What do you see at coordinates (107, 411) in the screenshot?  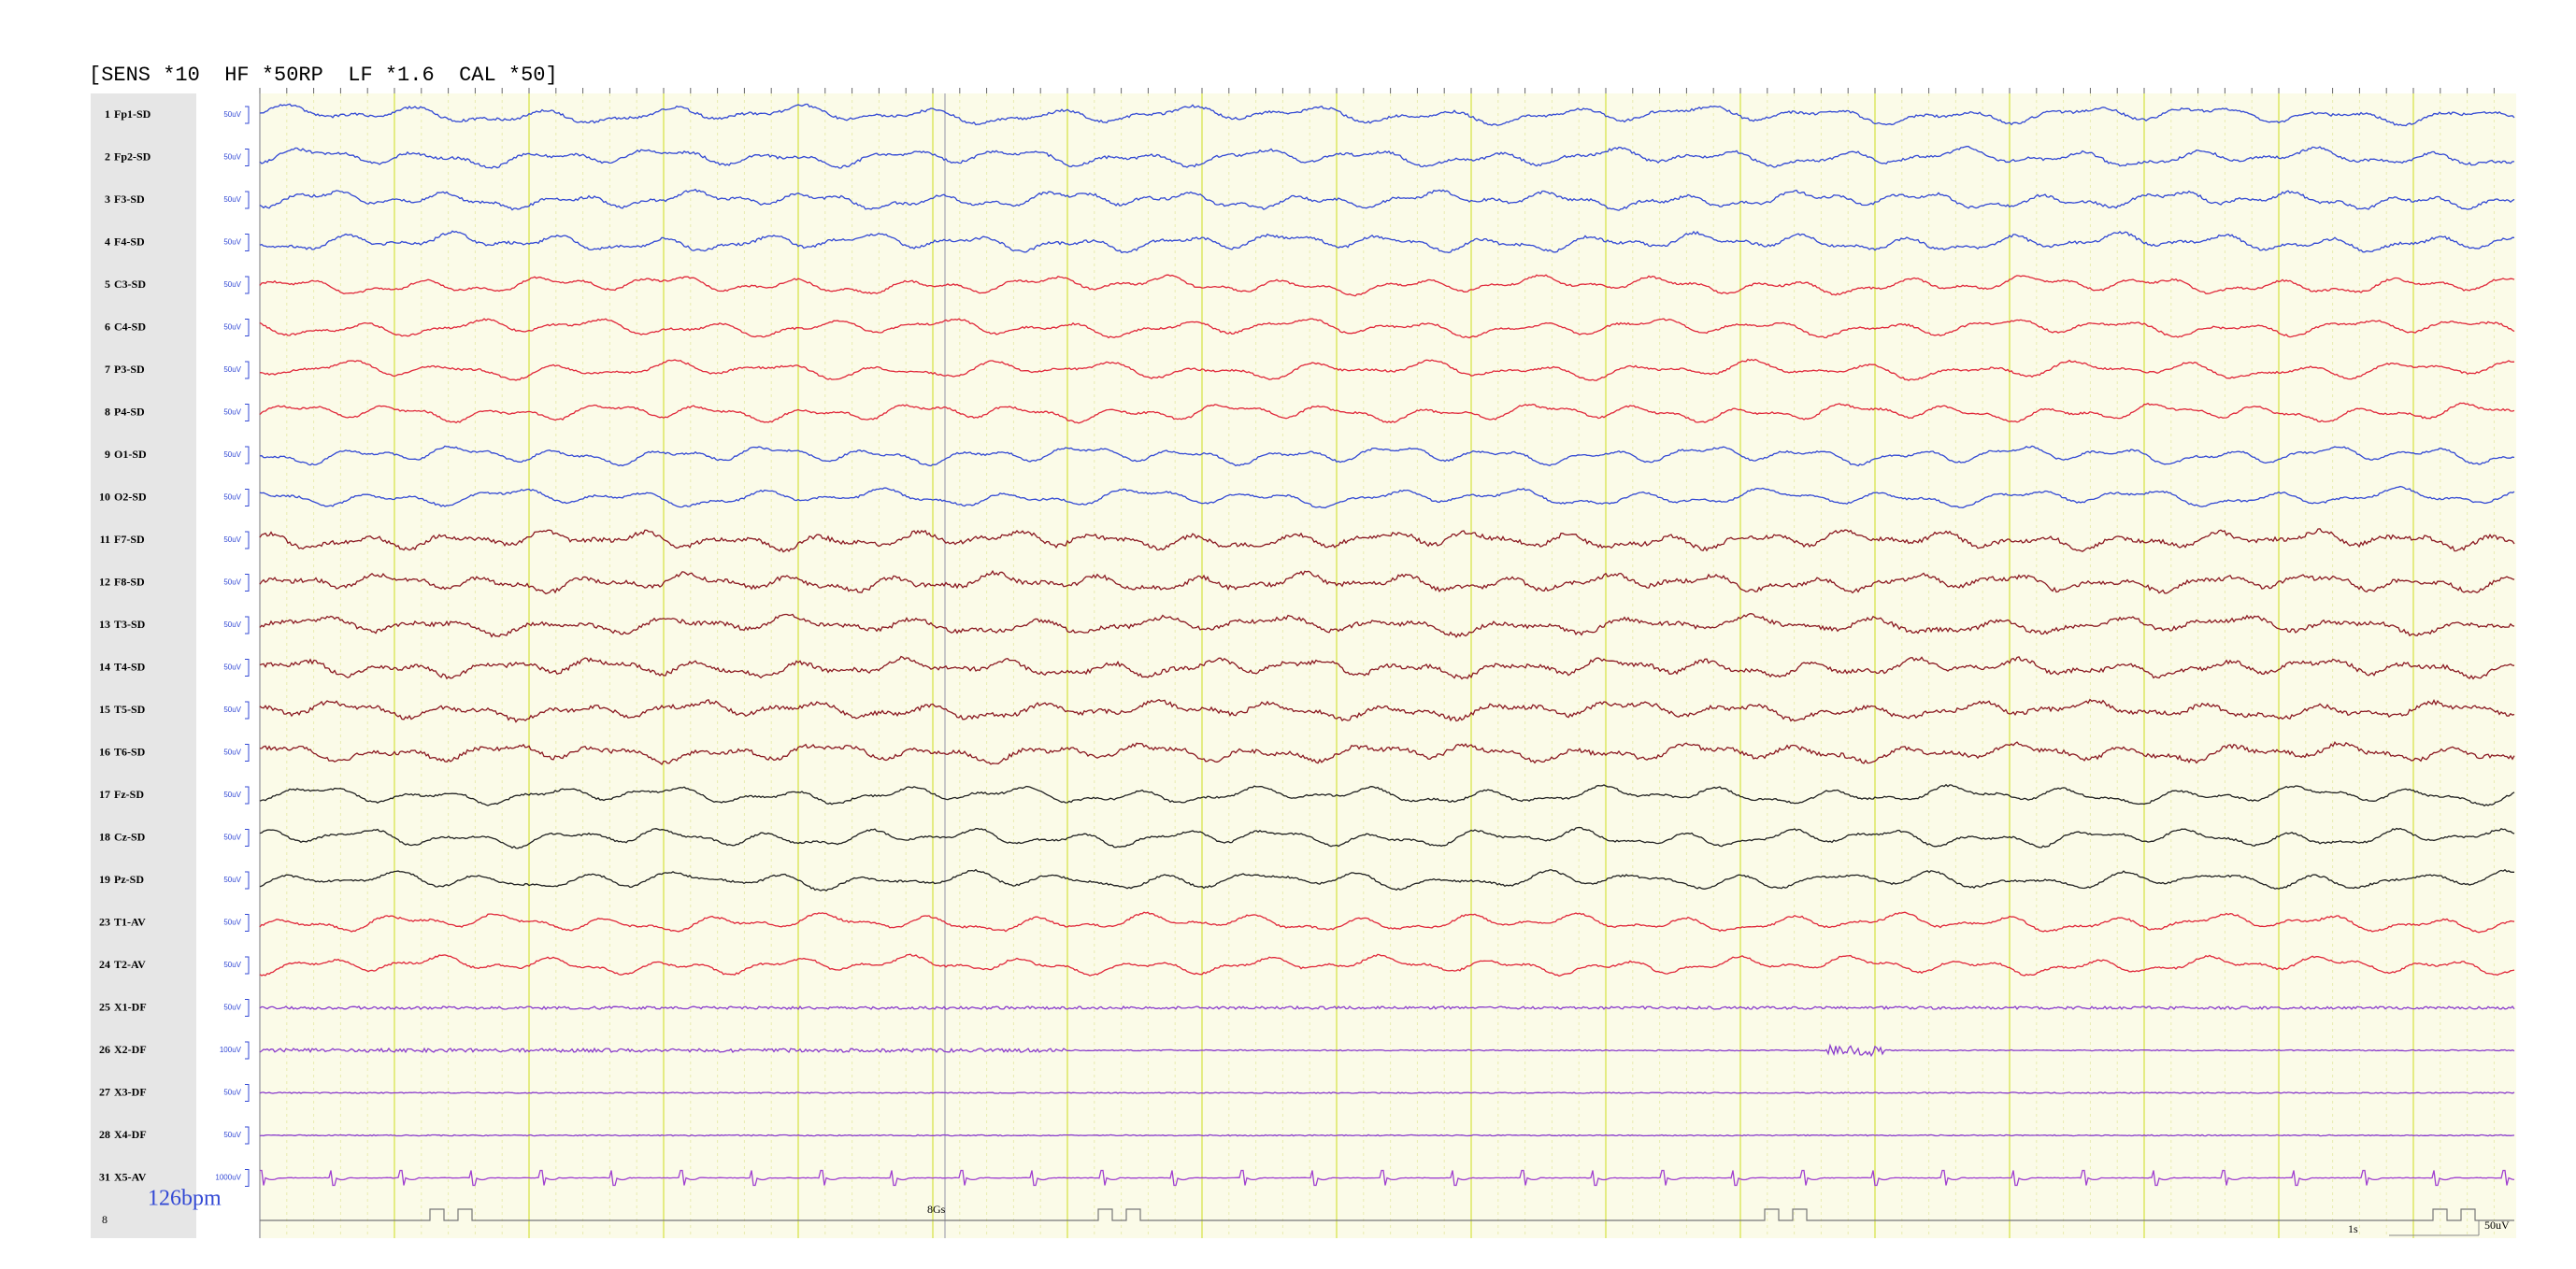 I see `channel-number: 8` at bounding box center [107, 411].